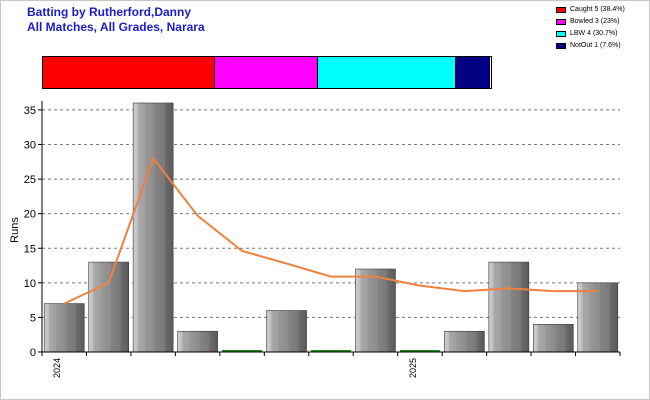 The image size is (650, 400). Describe the element at coordinates (116, 27) in the screenshot. I see `chart-title-line-2: All Matches, All Grades, Narara` at that location.